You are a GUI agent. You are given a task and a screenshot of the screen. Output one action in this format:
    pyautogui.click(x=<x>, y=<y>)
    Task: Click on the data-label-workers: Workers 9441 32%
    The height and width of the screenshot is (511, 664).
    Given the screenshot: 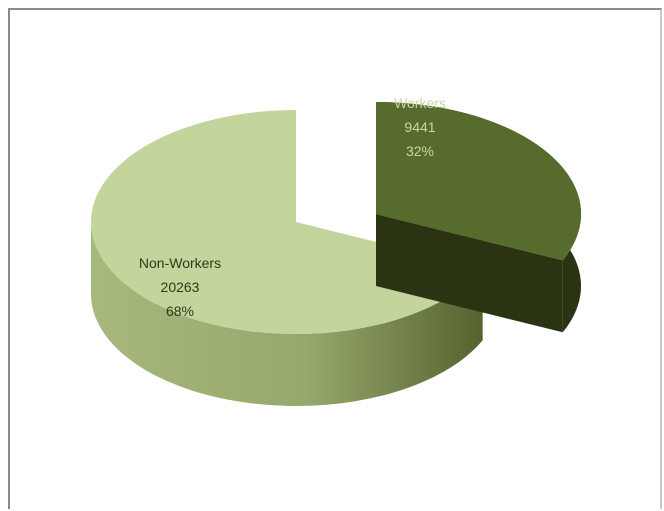 What is the action you would take?
    pyautogui.click(x=420, y=127)
    